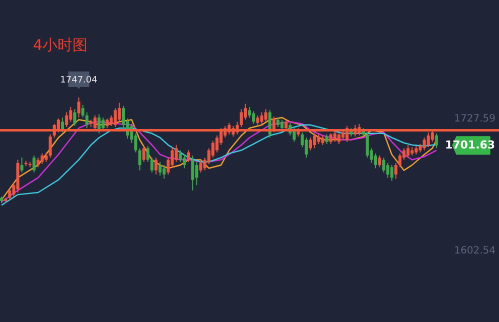  I want to click on text: 4小时图, so click(60, 45).